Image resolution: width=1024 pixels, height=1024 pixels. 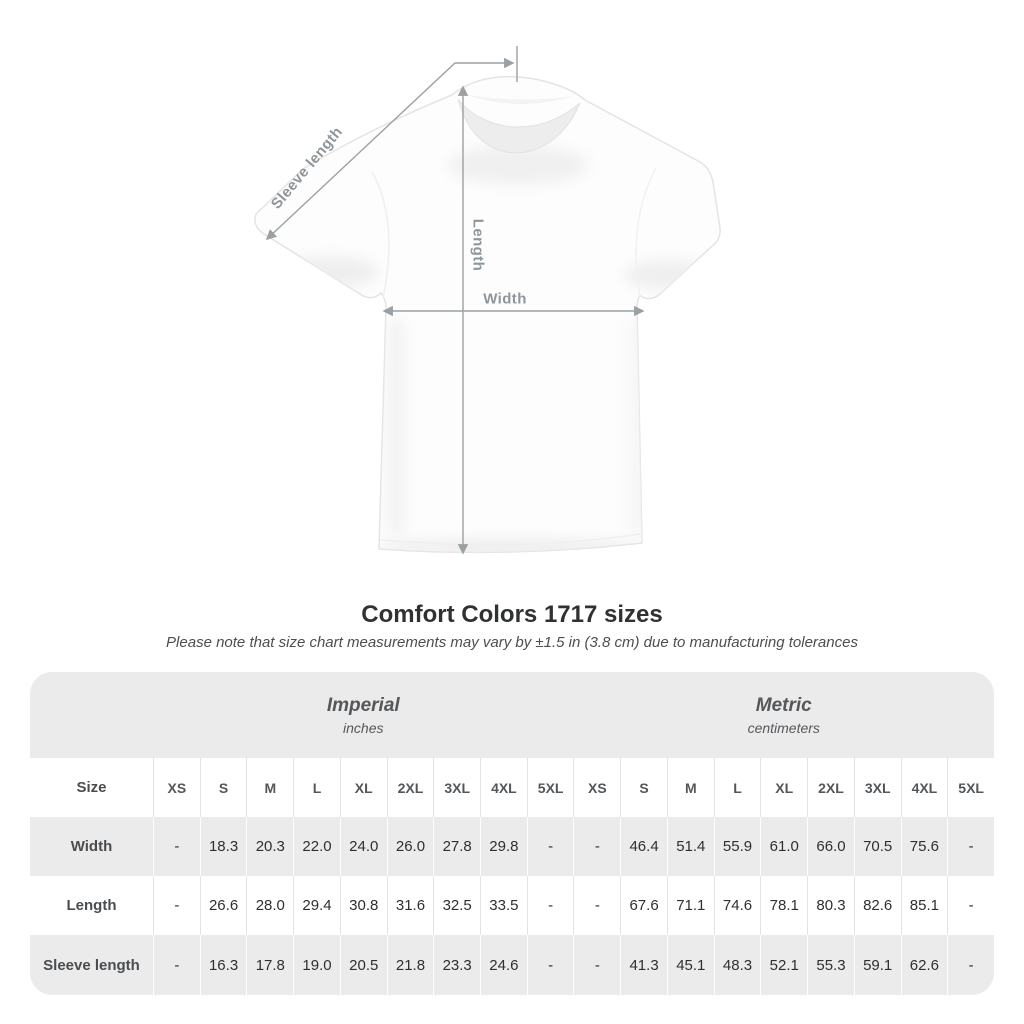 What do you see at coordinates (830, 905) in the screenshot?
I see `metric-value-cell: 80.3` at bounding box center [830, 905].